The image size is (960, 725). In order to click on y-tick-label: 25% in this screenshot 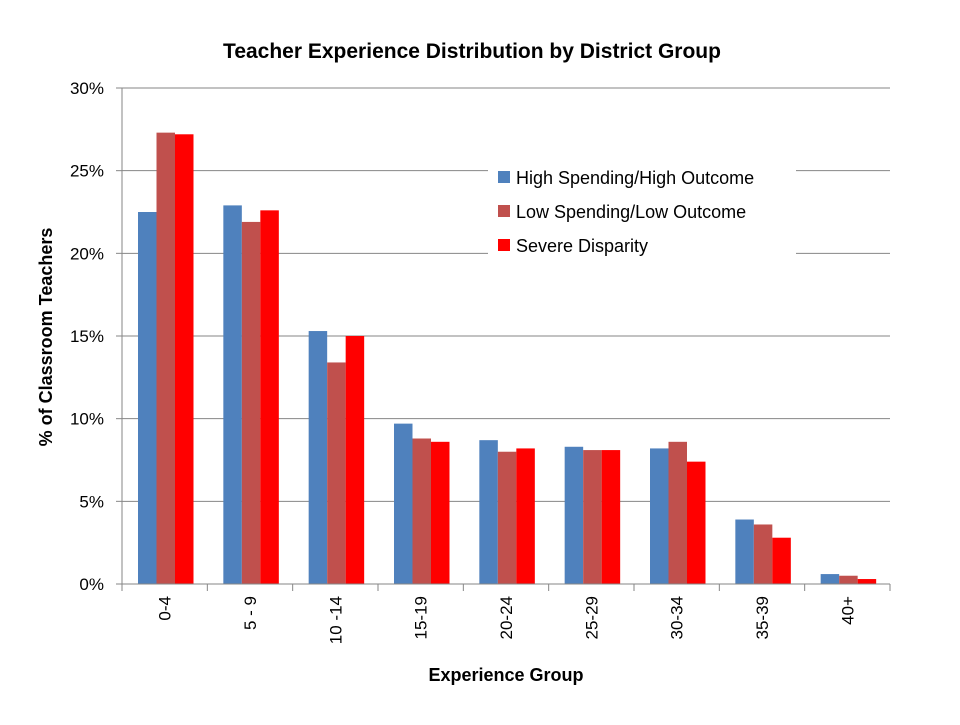, I will do `click(87, 171)`.